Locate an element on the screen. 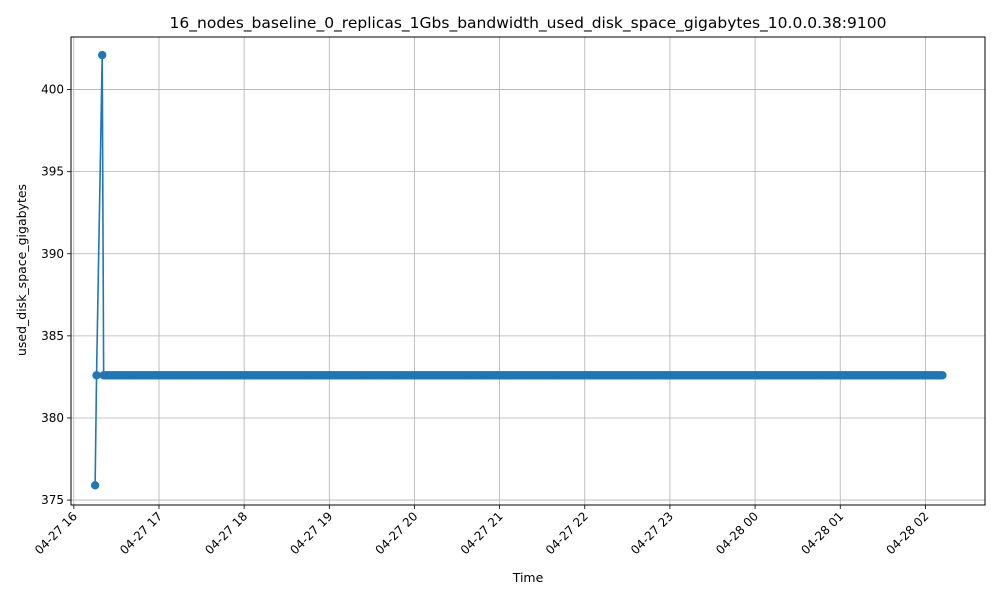  x-tick-label: 04-28 00 is located at coordinates (737, 533).